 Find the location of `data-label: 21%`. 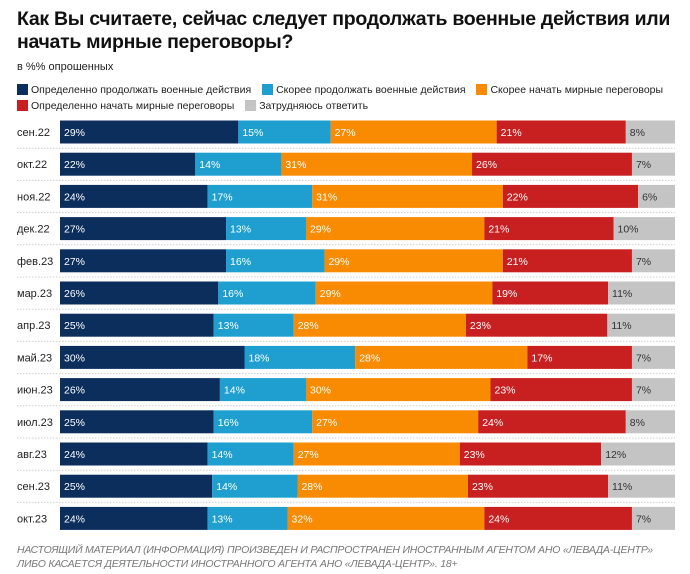

data-label: 21% is located at coordinates (498, 230).